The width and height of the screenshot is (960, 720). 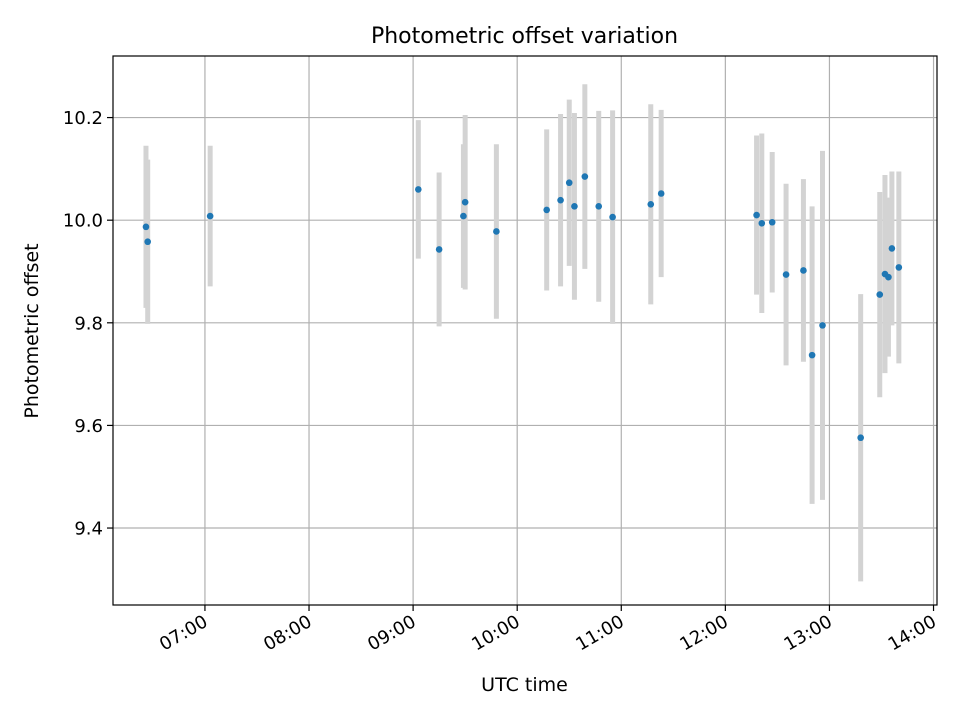 What do you see at coordinates (32, 330) in the screenshot?
I see `y-axis-title: Photometric offset` at bounding box center [32, 330].